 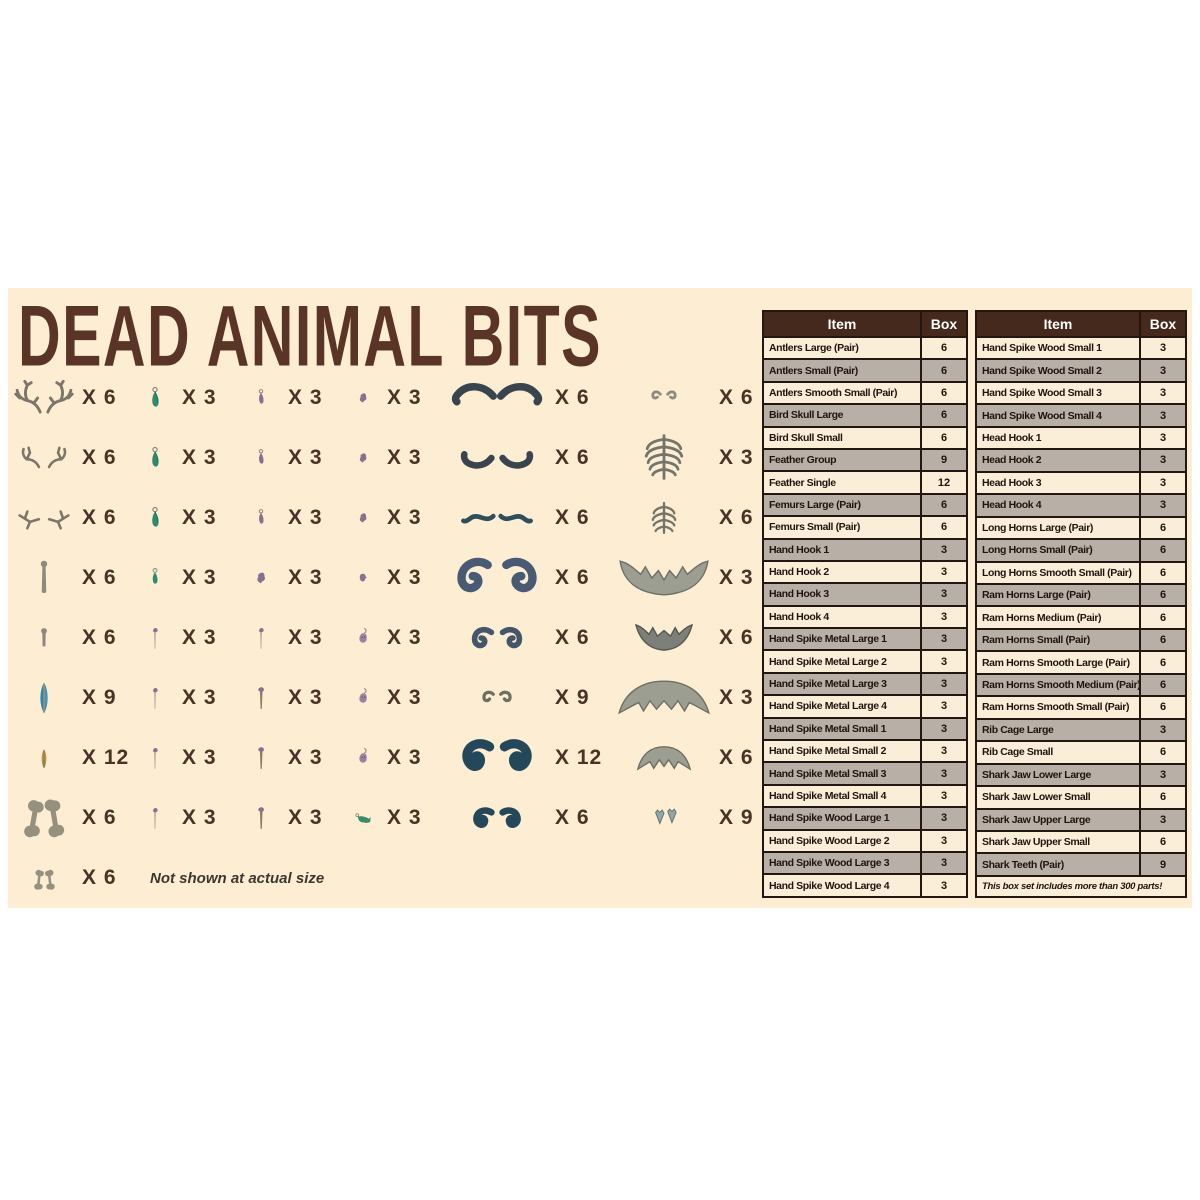 I want to click on shark-teeth-icon, so click(x=664, y=818).